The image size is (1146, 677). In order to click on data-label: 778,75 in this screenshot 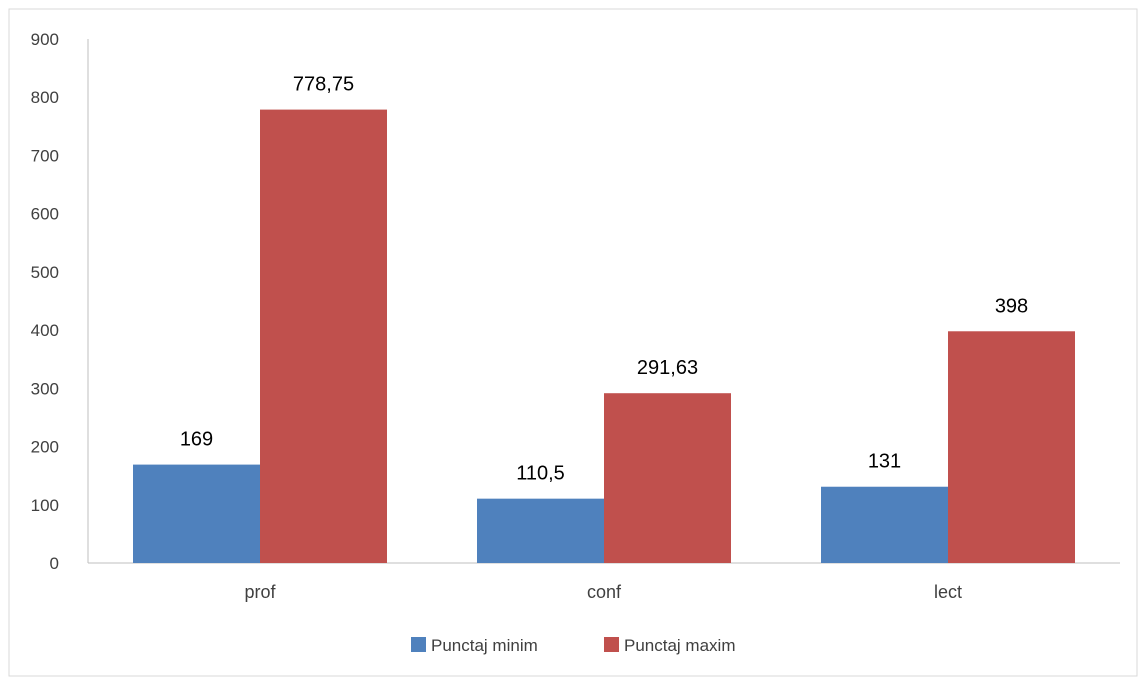, I will do `click(323, 85)`.